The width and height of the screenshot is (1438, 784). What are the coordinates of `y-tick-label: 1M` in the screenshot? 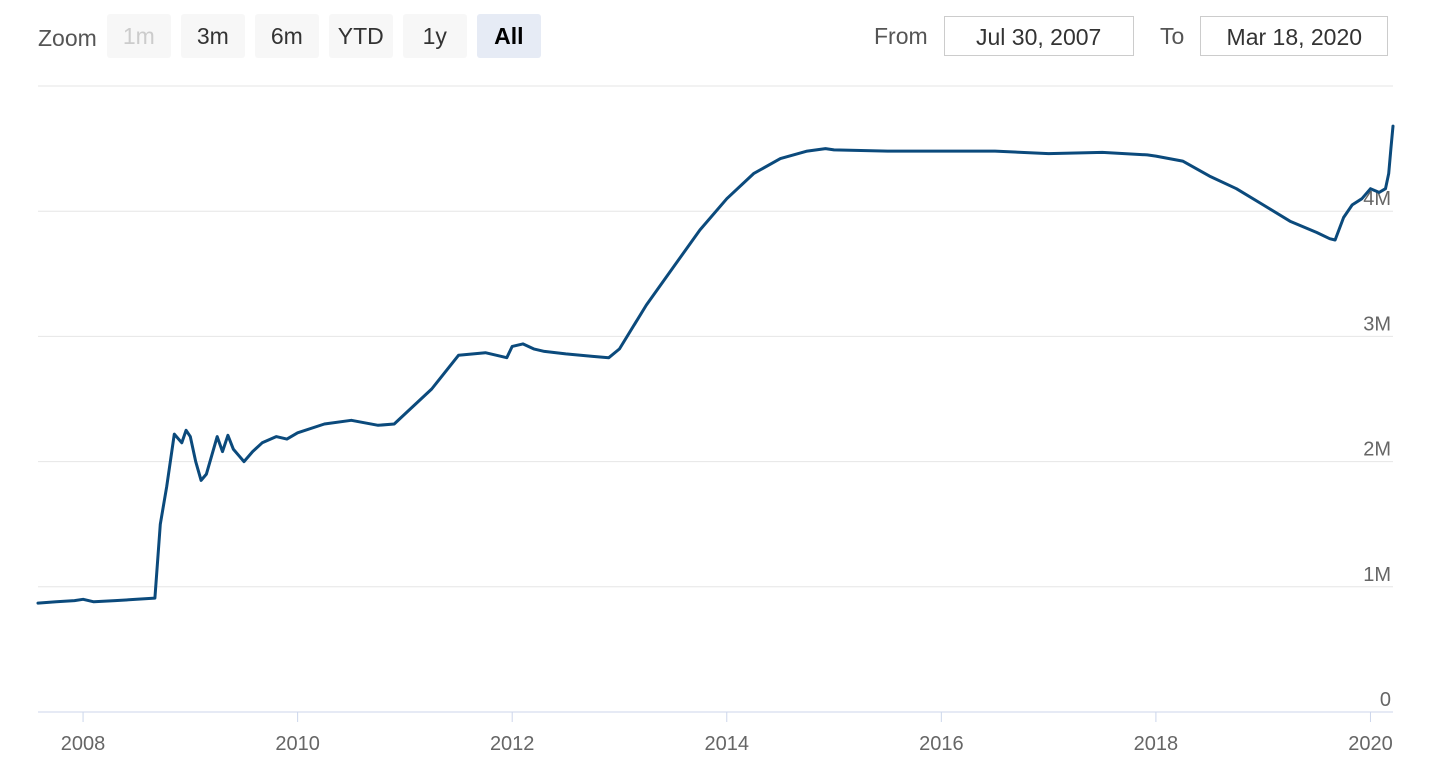 It's located at (1377, 575).